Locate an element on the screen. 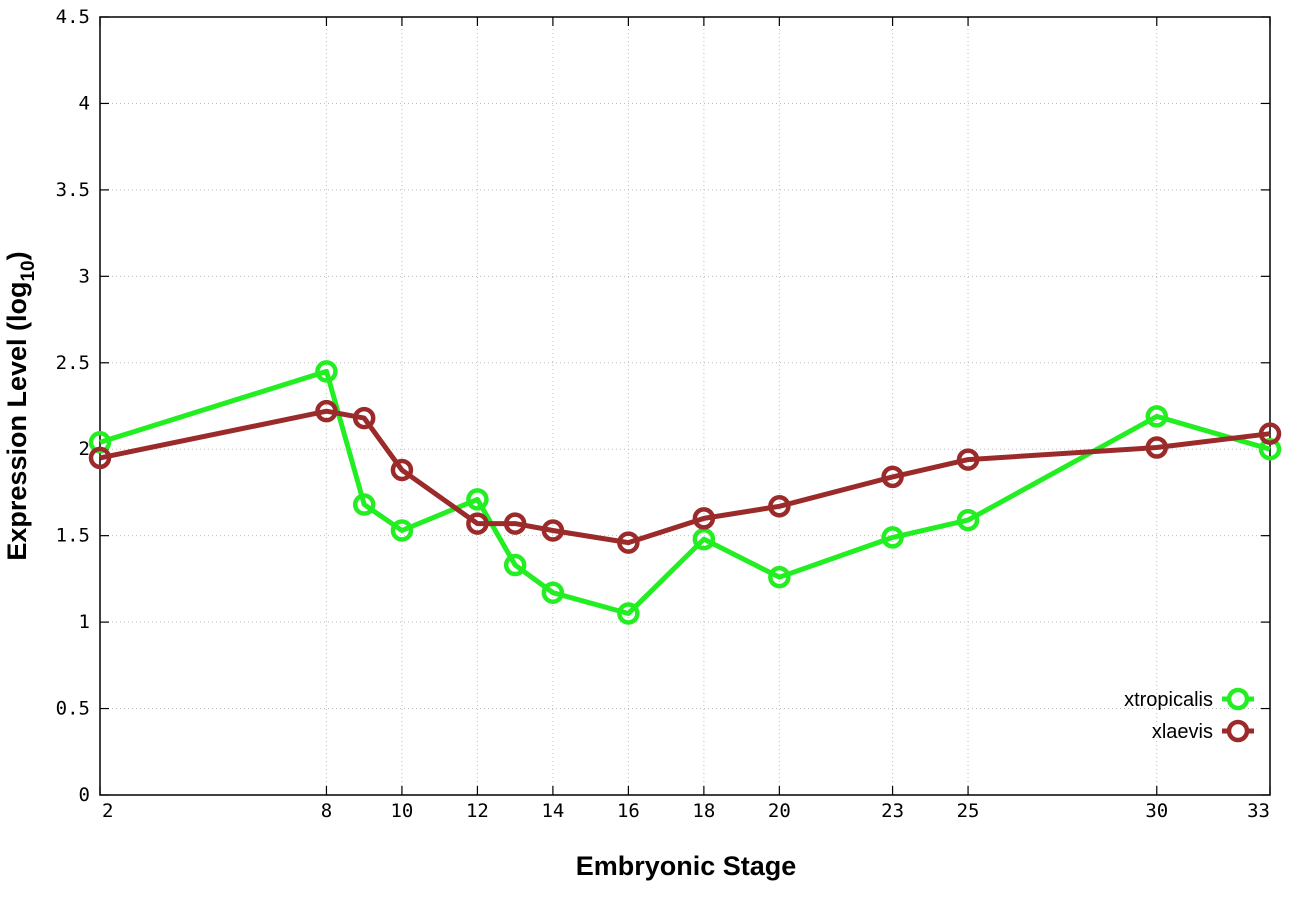  legend-label: xtropicalis is located at coordinates (1168, 700).